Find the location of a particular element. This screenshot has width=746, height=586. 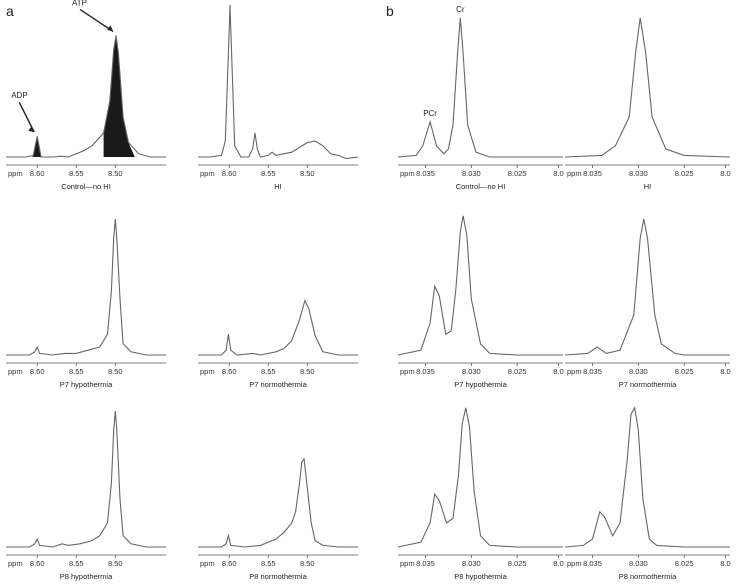

spectrum-plot-4: ppm 8.035 8.030 8.025 8.0 HI is located at coordinates (647, 104).